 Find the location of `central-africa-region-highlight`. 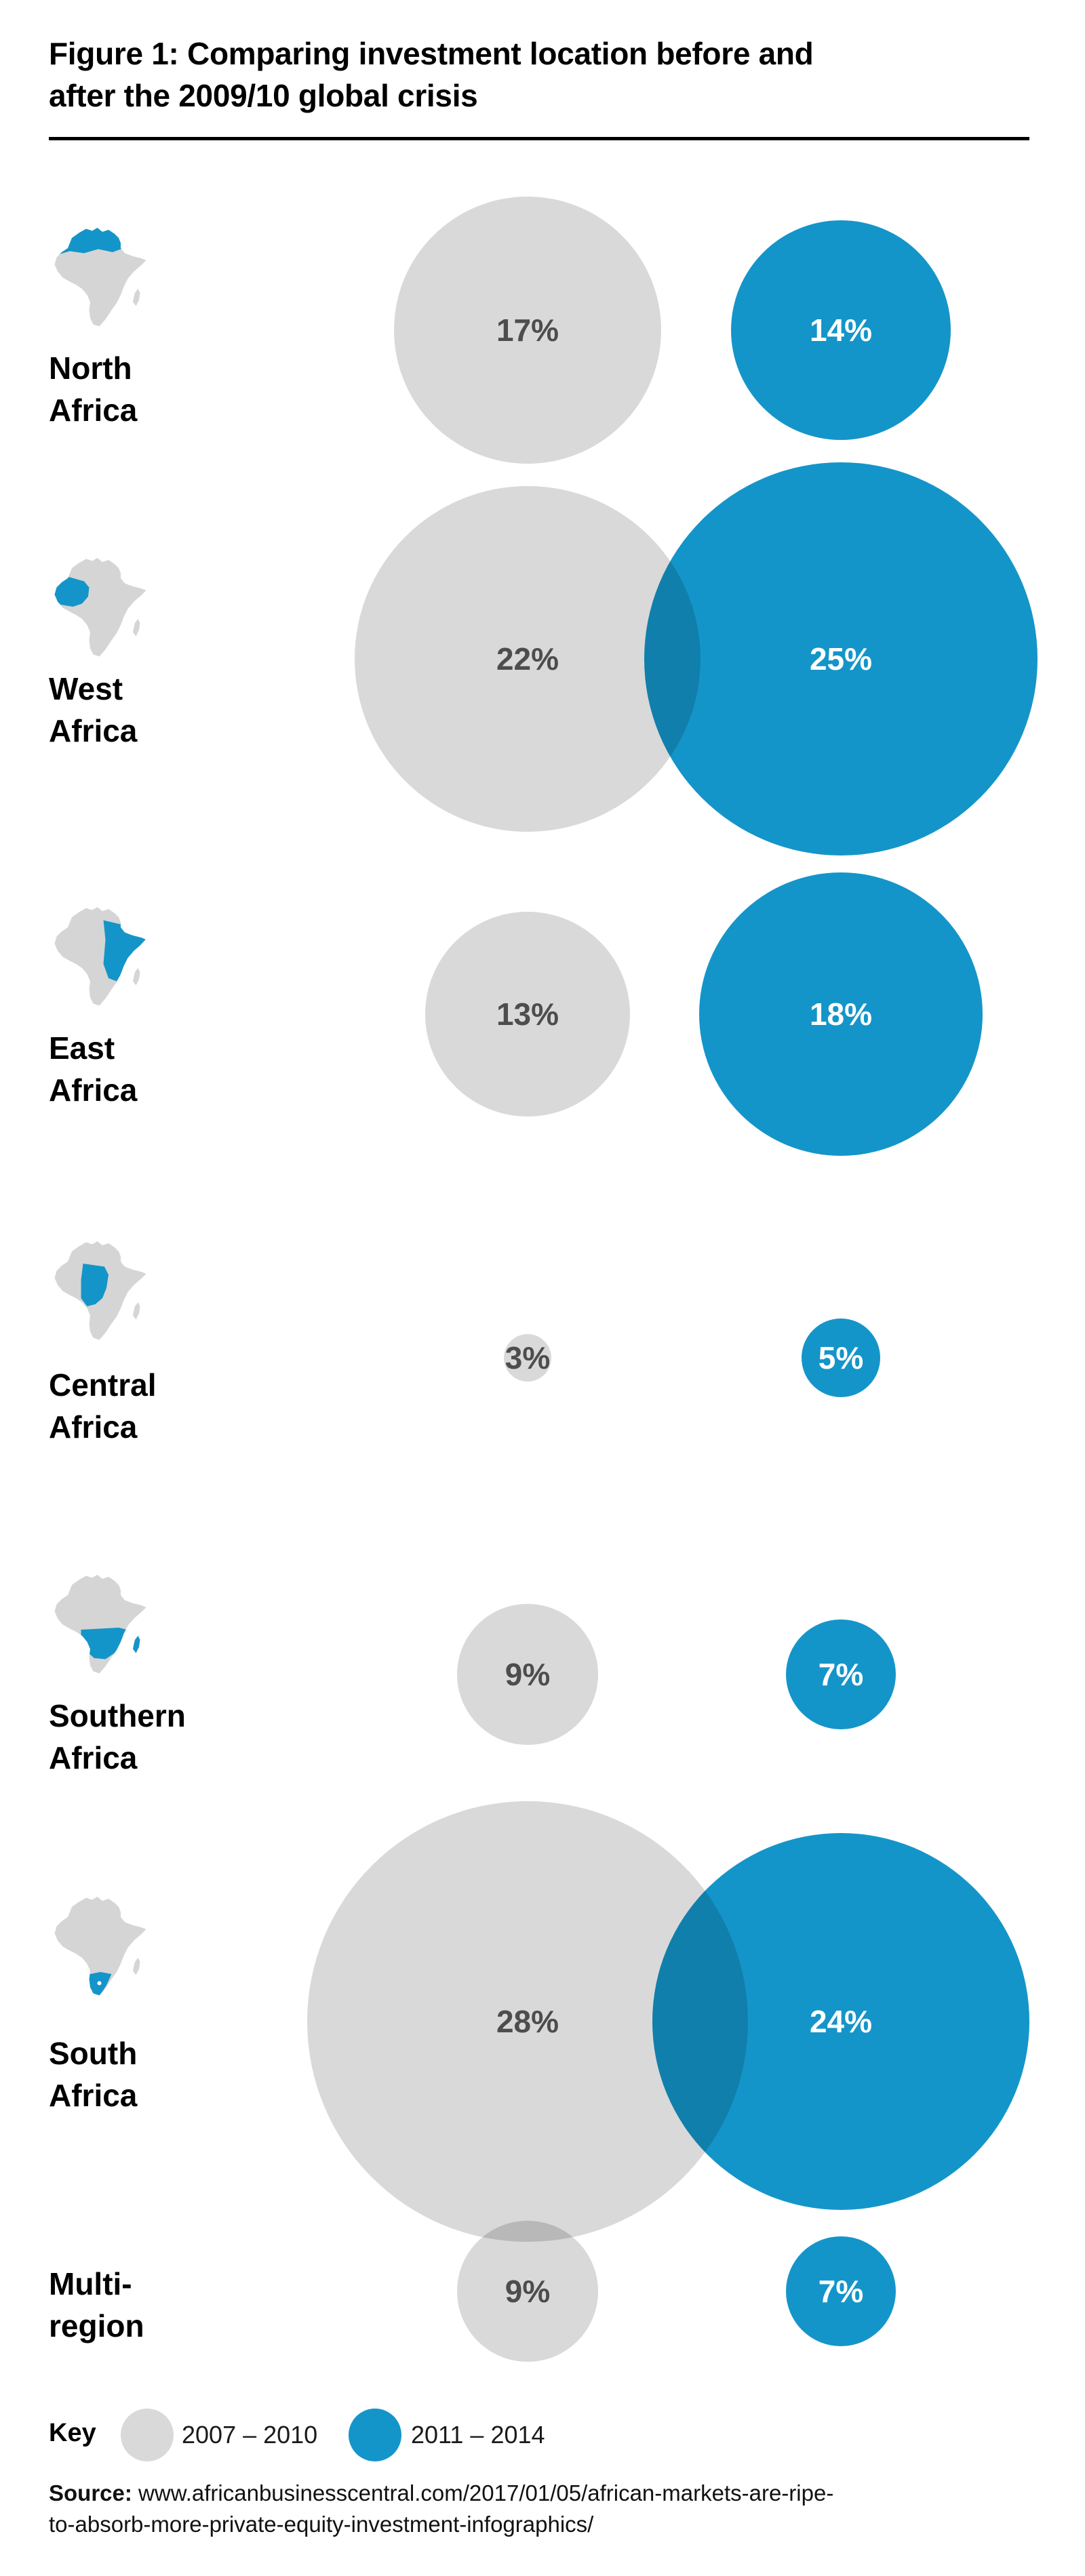

central-africa-region-highlight is located at coordinates (95, 1285).